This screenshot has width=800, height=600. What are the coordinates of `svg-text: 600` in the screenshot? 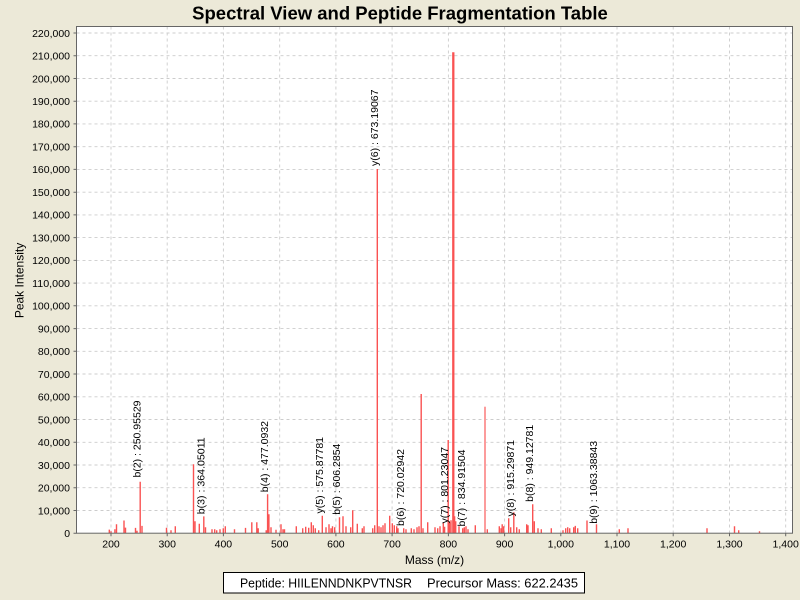 It's located at (336, 545).